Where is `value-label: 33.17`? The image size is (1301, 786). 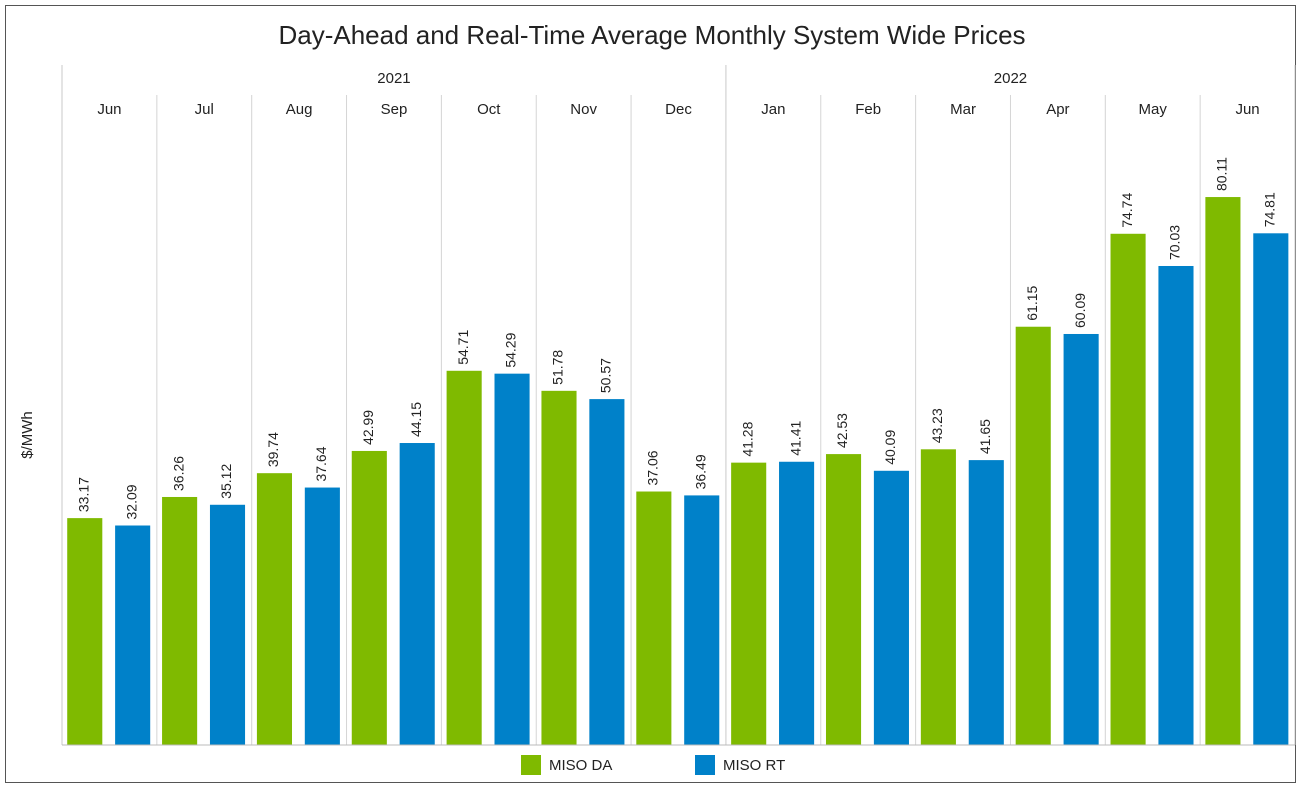 value-label: 33.17 is located at coordinates (83, 494).